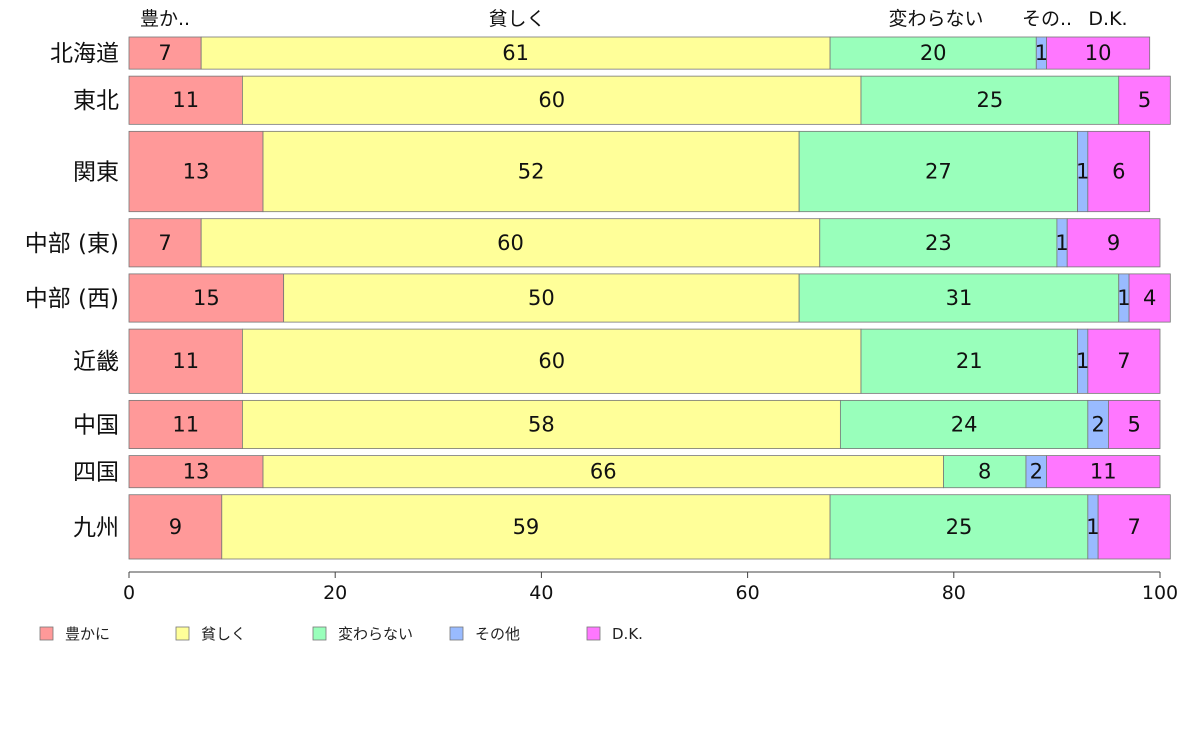 The image size is (1188, 736). I want to click on category-label: 東北, so click(96, 101).